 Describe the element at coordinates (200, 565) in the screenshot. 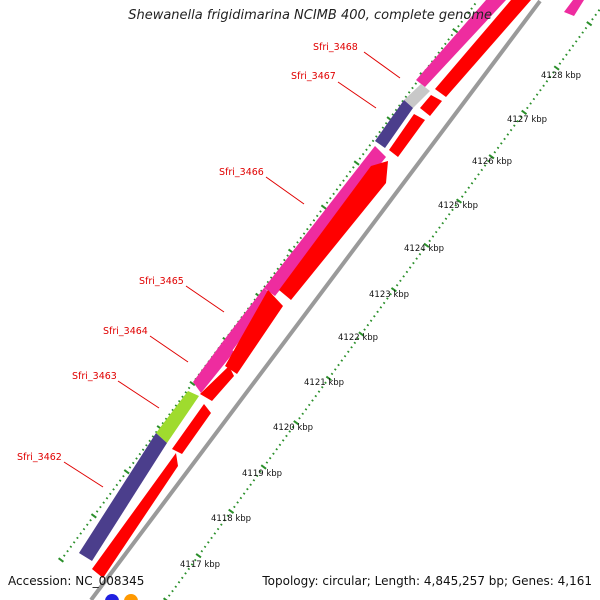

I see `kbp-label-4117: 4117 kbp` at that location.